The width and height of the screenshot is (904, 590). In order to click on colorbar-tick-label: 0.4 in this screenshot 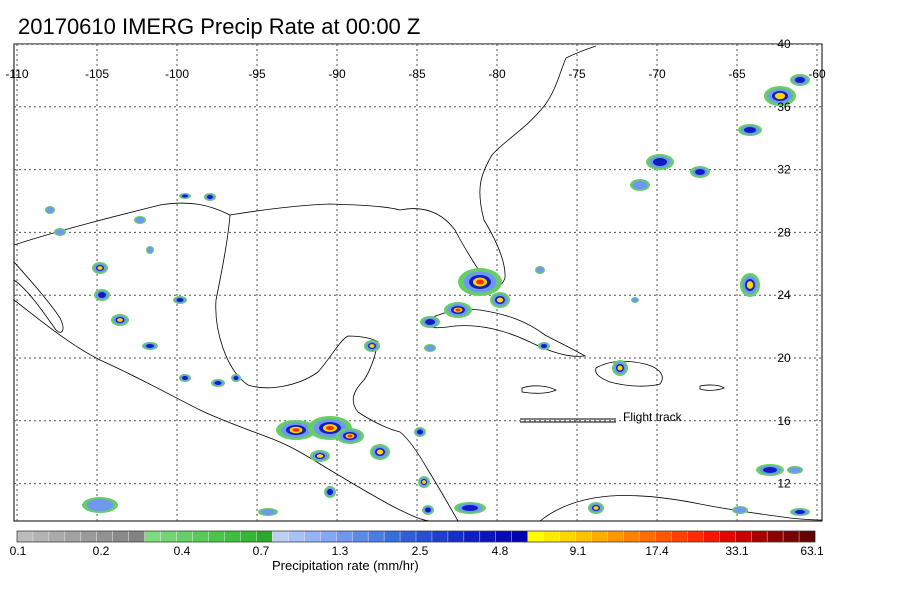, I will do `click(182, 551)`.